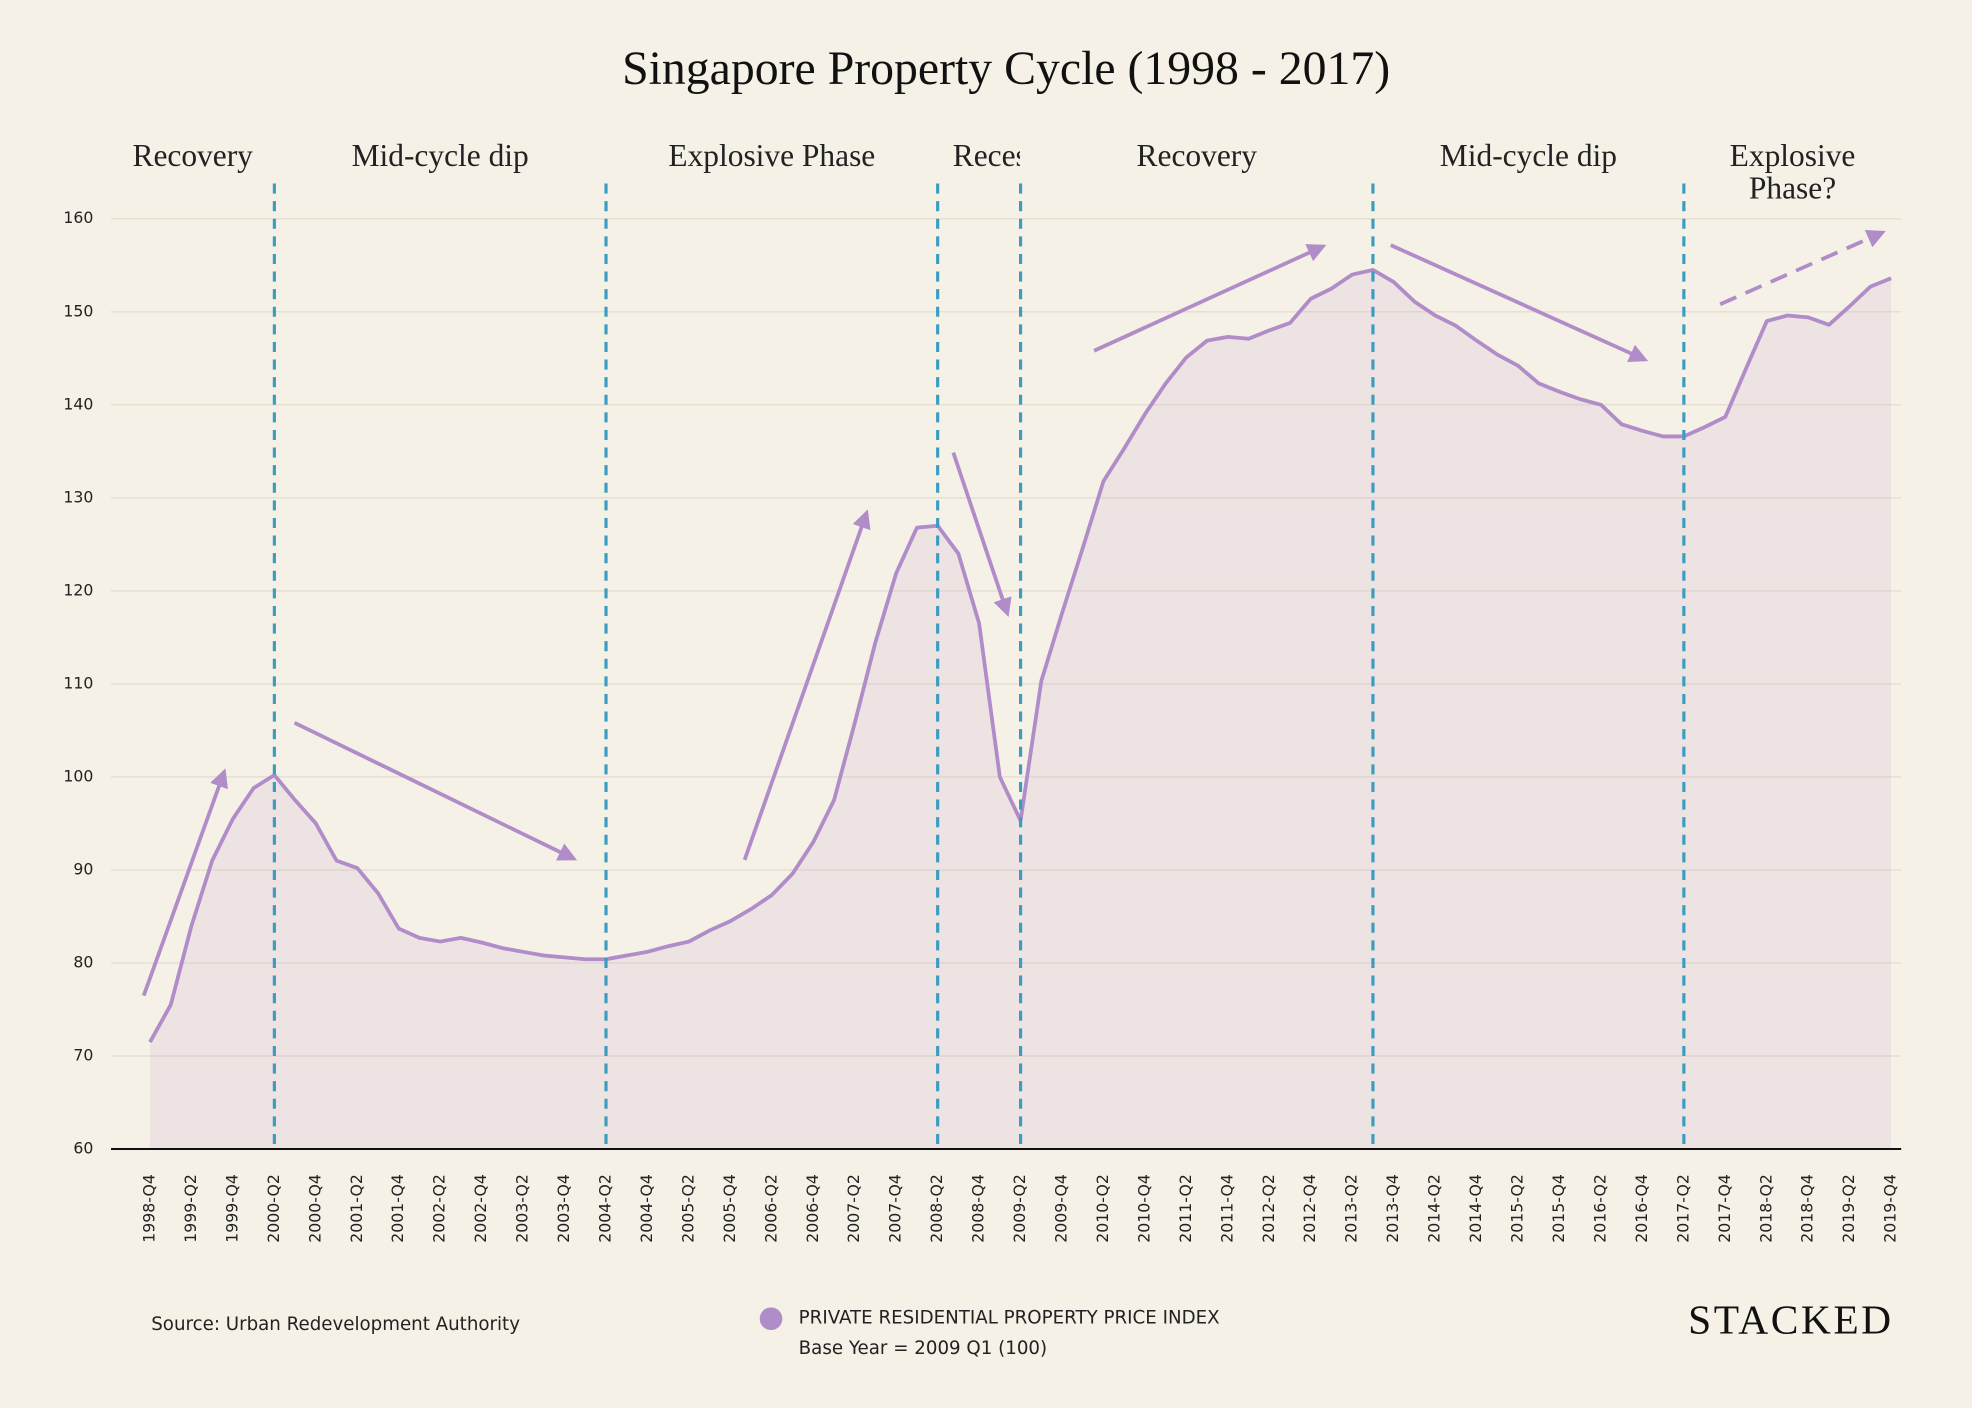 The width and height of the screenshot is (1972, 1408). I want to click on phase-label-box: Explosive Phase?, so click(1792, 173).